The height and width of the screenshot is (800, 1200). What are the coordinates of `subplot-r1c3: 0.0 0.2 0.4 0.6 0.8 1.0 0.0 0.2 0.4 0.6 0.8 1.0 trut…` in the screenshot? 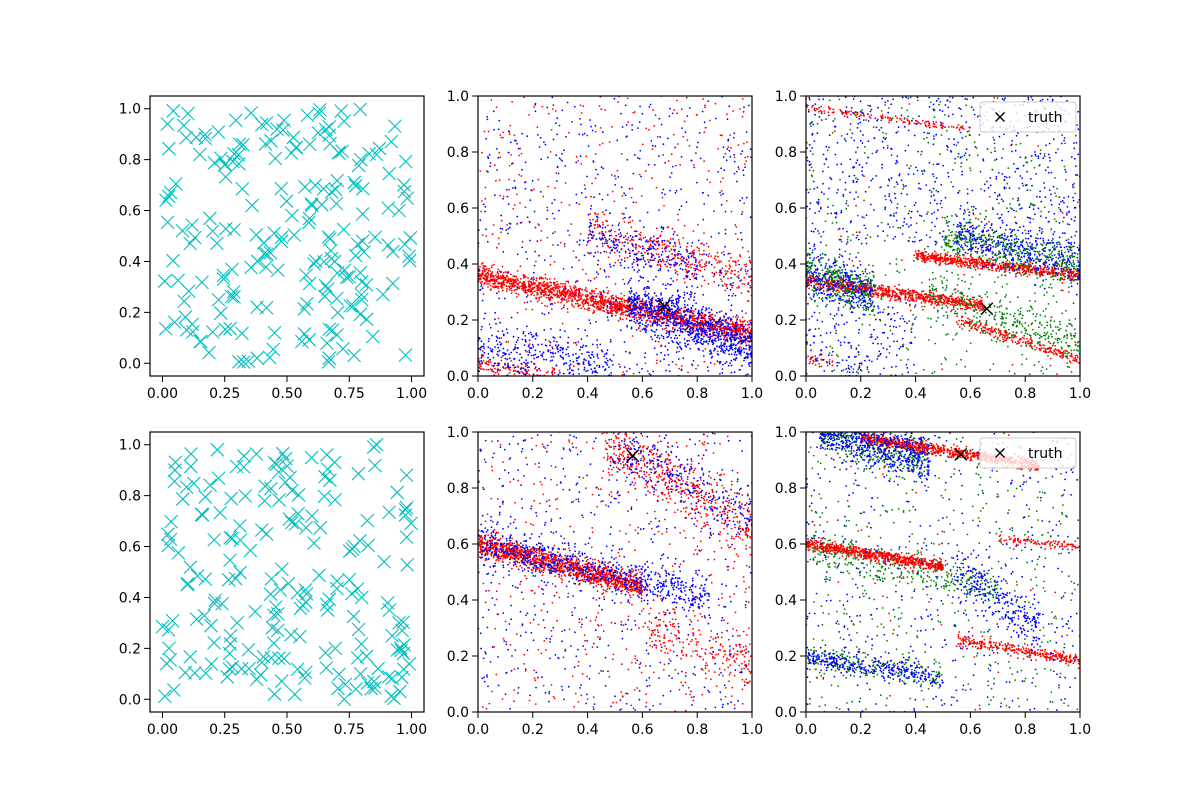 It's located at (933, 245).